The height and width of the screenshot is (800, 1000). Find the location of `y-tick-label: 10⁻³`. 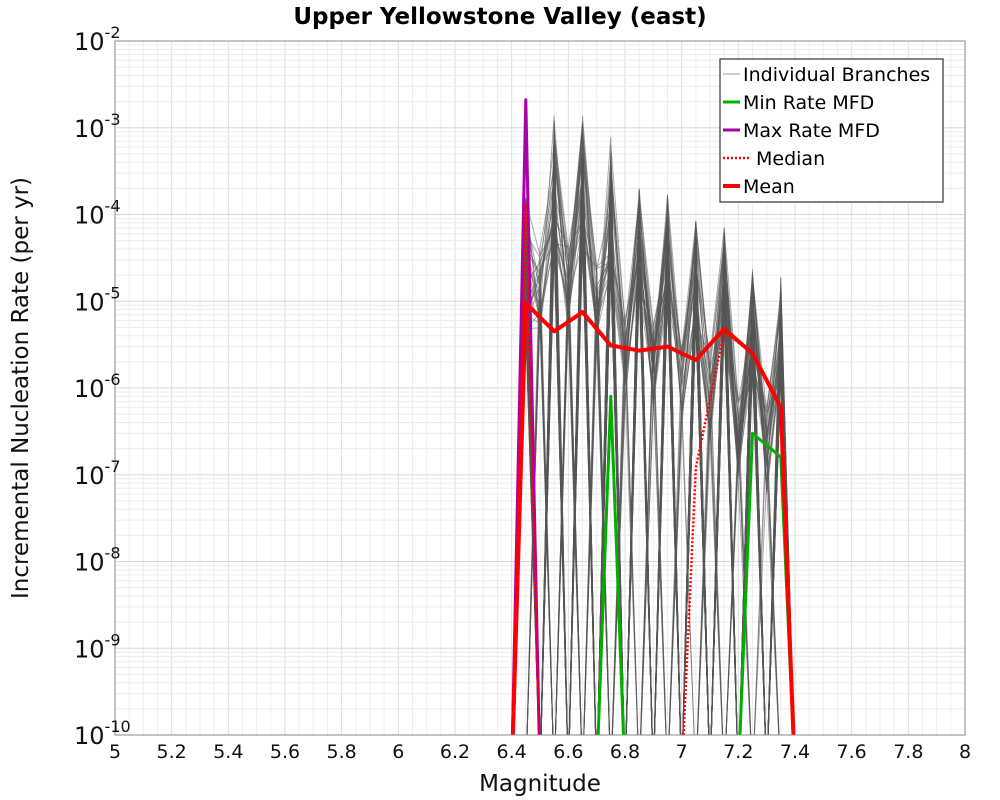

y-tick-label: 10⁻³ is located at coordinates (97, 126).